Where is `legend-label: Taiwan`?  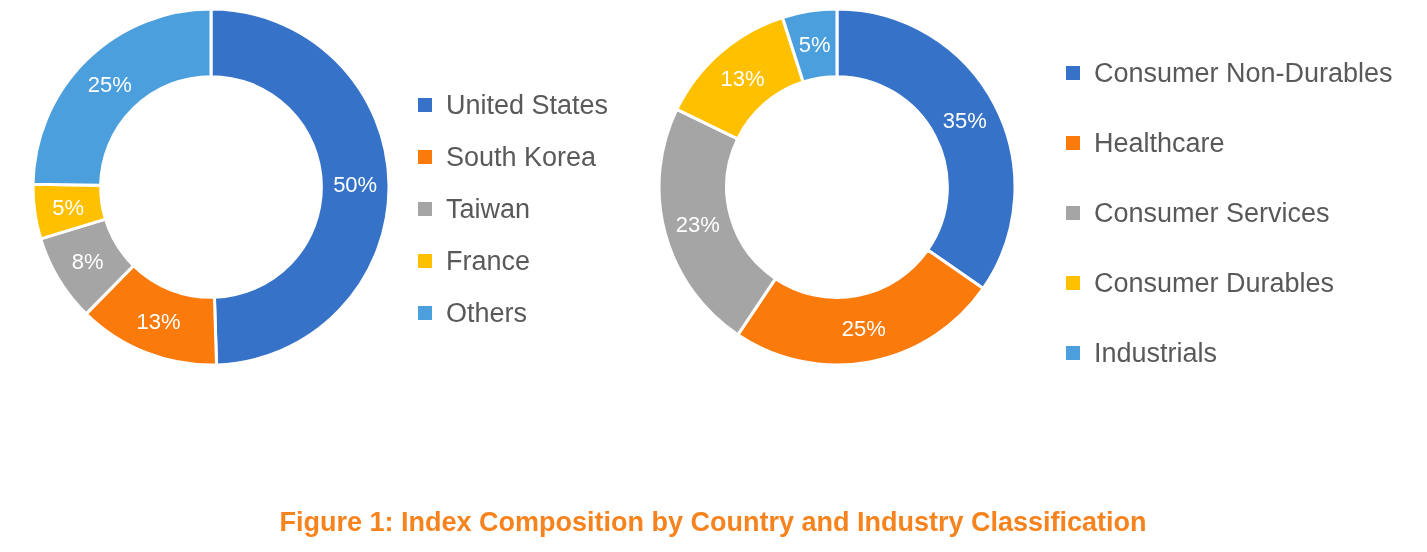 legend-label: Taiwan is located at coordinates (488, 209).